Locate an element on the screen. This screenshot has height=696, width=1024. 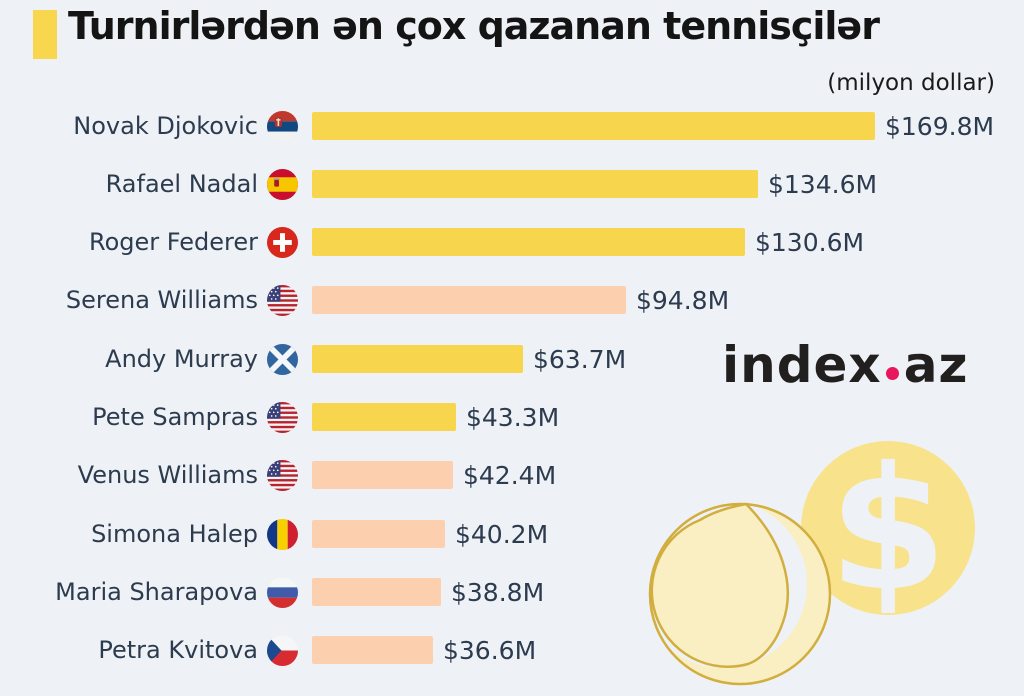
player-name: Serena Williams is located at coordinates (161, 300).